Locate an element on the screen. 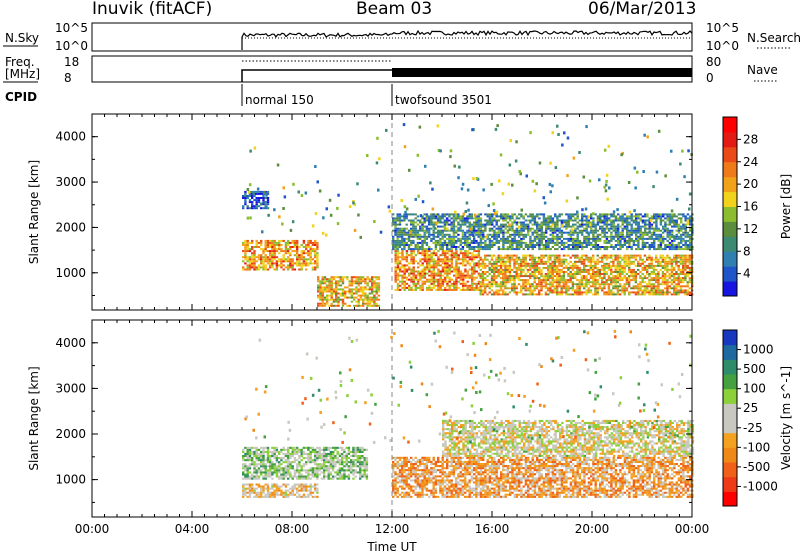  nave-tick-bottom: 0 is located at coordinates (710, 78).